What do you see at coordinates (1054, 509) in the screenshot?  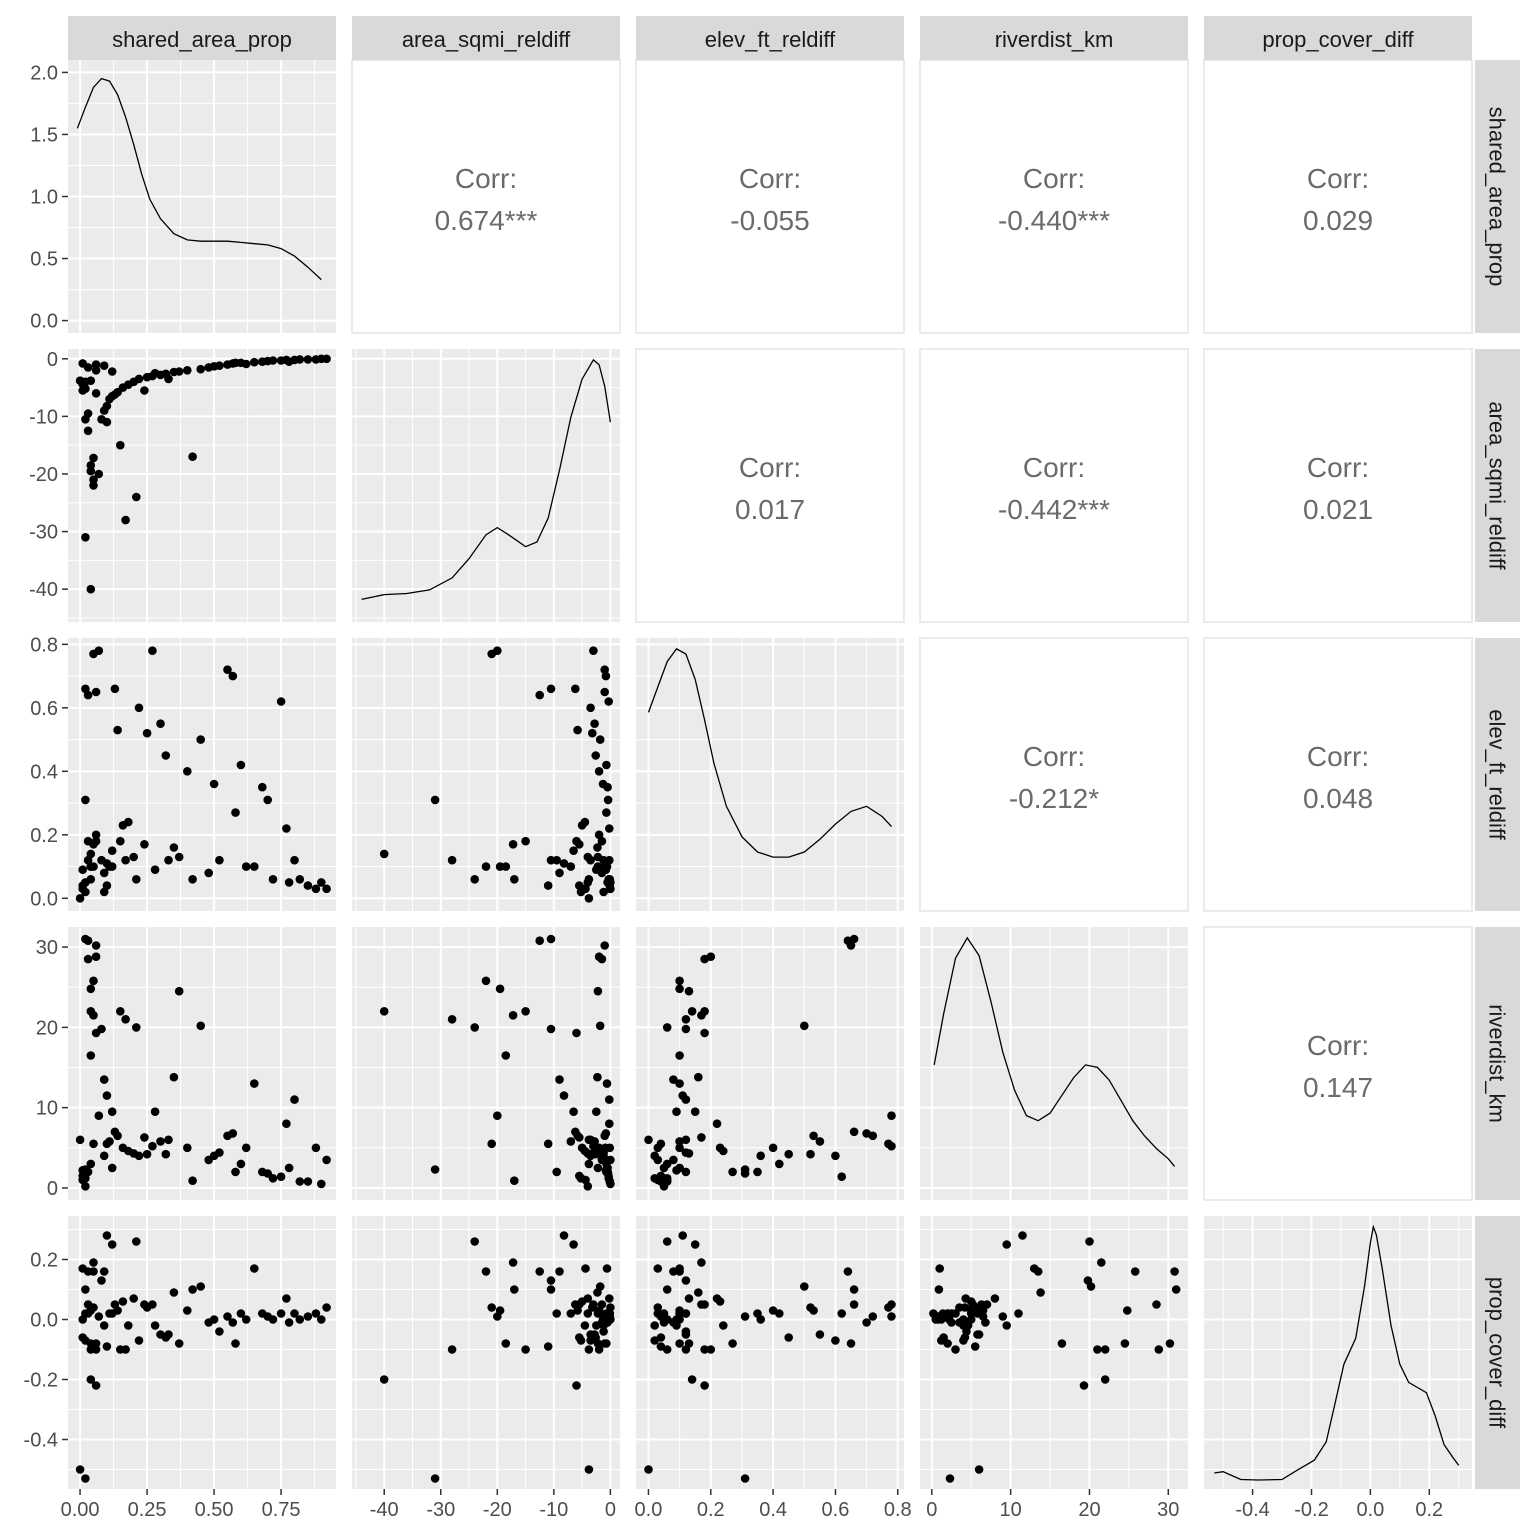 I see `corr-value: -0.442***` at bounding box center [1054, 509].